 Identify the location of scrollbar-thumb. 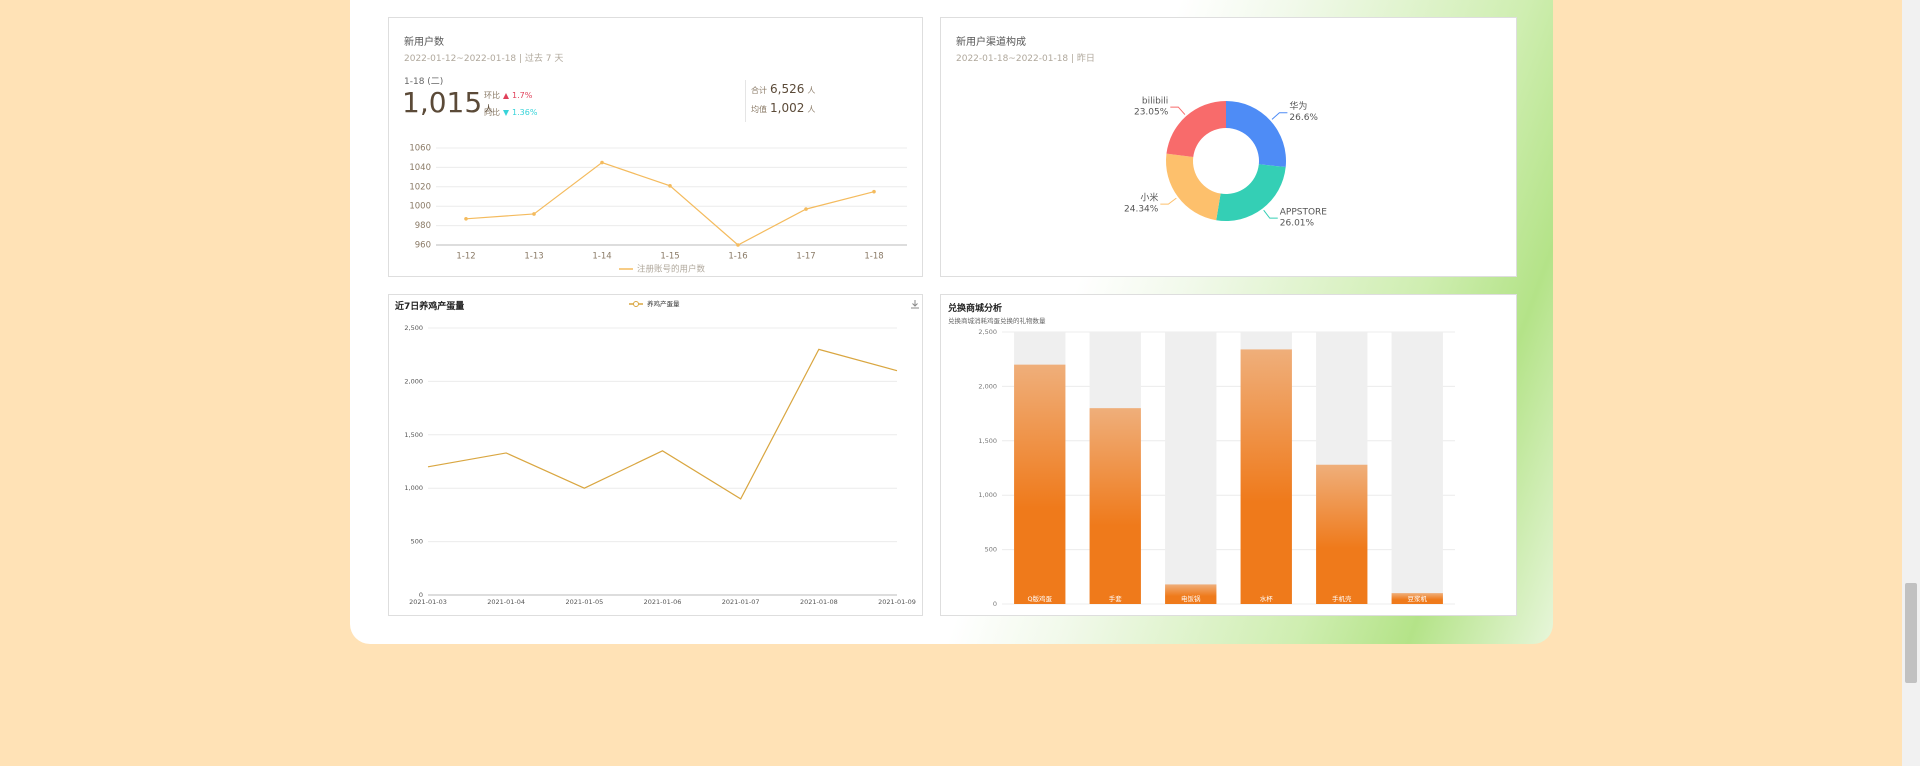
(1911, 633).